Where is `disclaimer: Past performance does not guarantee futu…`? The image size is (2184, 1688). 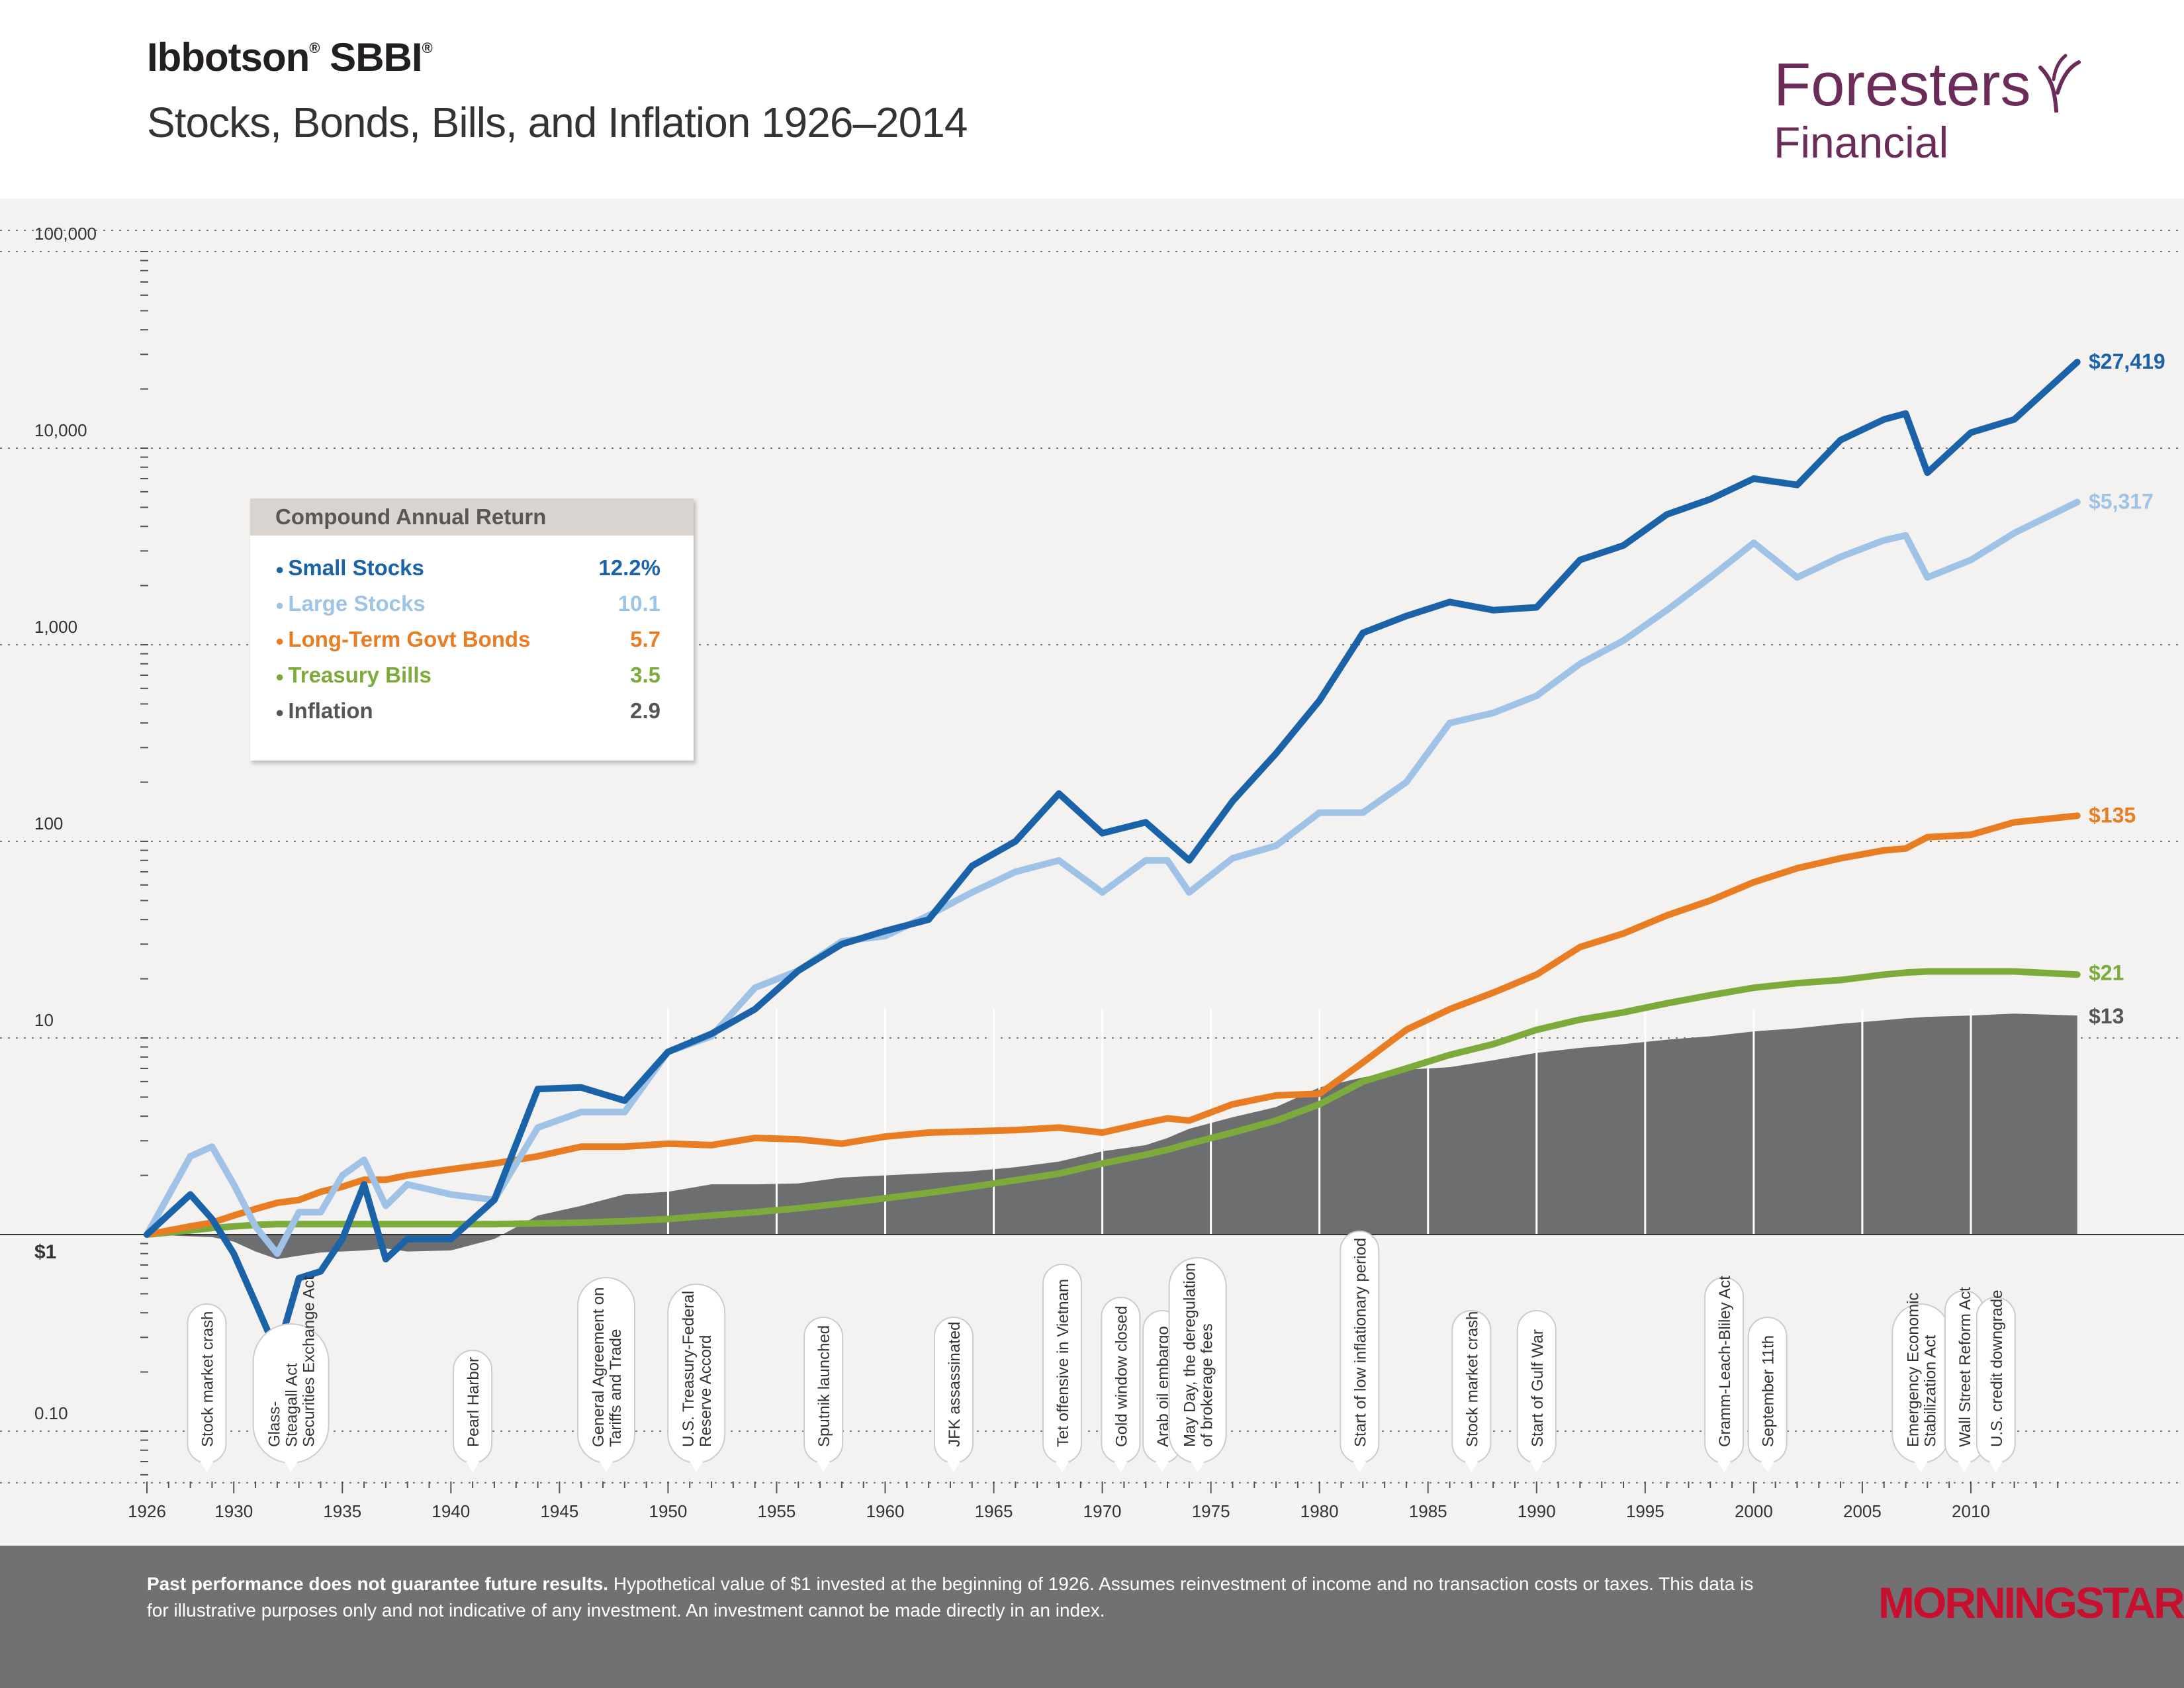
disclaimer: Past performance does not guarantee futu… is located at coordinates (957, 1597).